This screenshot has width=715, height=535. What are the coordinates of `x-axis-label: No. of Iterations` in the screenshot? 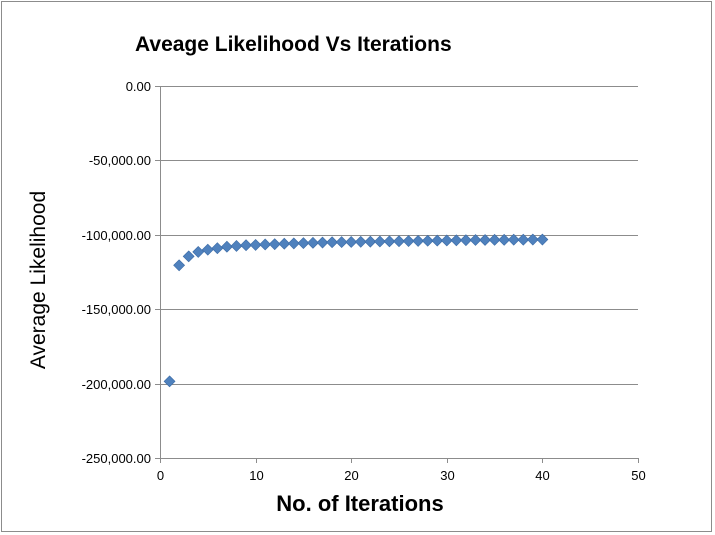 It's located at (360, 503).